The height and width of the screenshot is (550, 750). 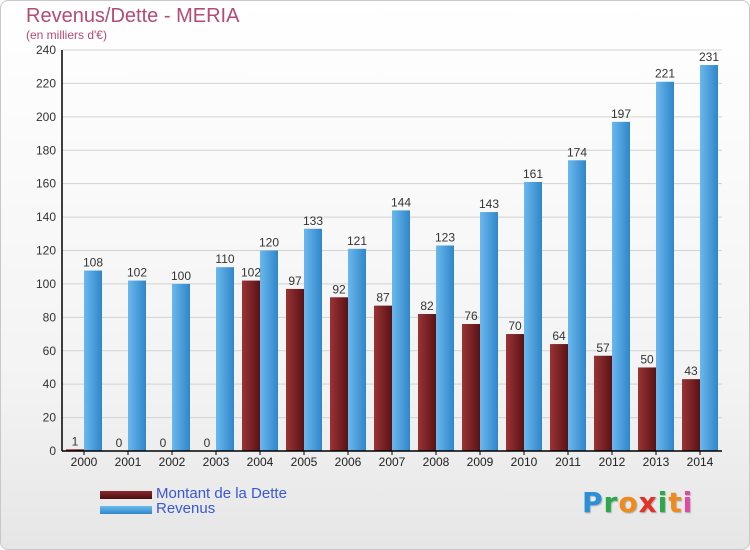 What do you see at coordinates (383, 378) in the screenshot?
I see `bar-debt-2007` at bounding box center [383, 378].